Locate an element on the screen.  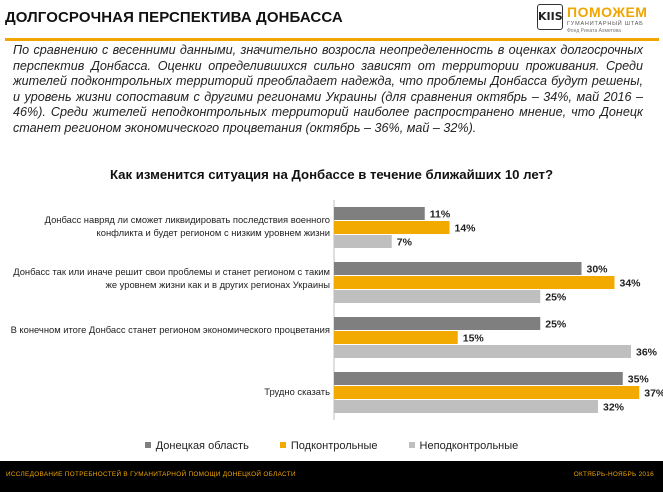
legend-item-donetsk: Донецкая область is located at coordinates (196, 446).